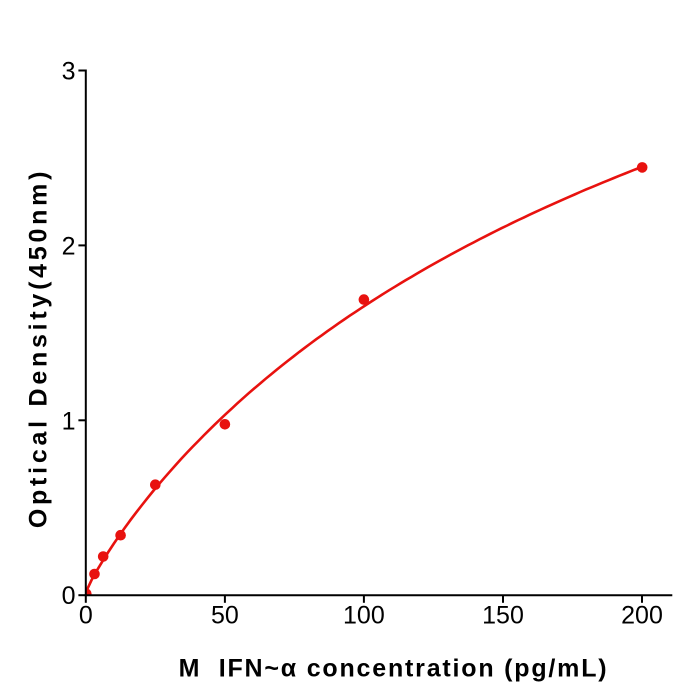 The image size is (700, 700). What do you see at coordinates (364, 616) in the screenshot?
I see `svg-text: 100` at bounding box center [364, 616].